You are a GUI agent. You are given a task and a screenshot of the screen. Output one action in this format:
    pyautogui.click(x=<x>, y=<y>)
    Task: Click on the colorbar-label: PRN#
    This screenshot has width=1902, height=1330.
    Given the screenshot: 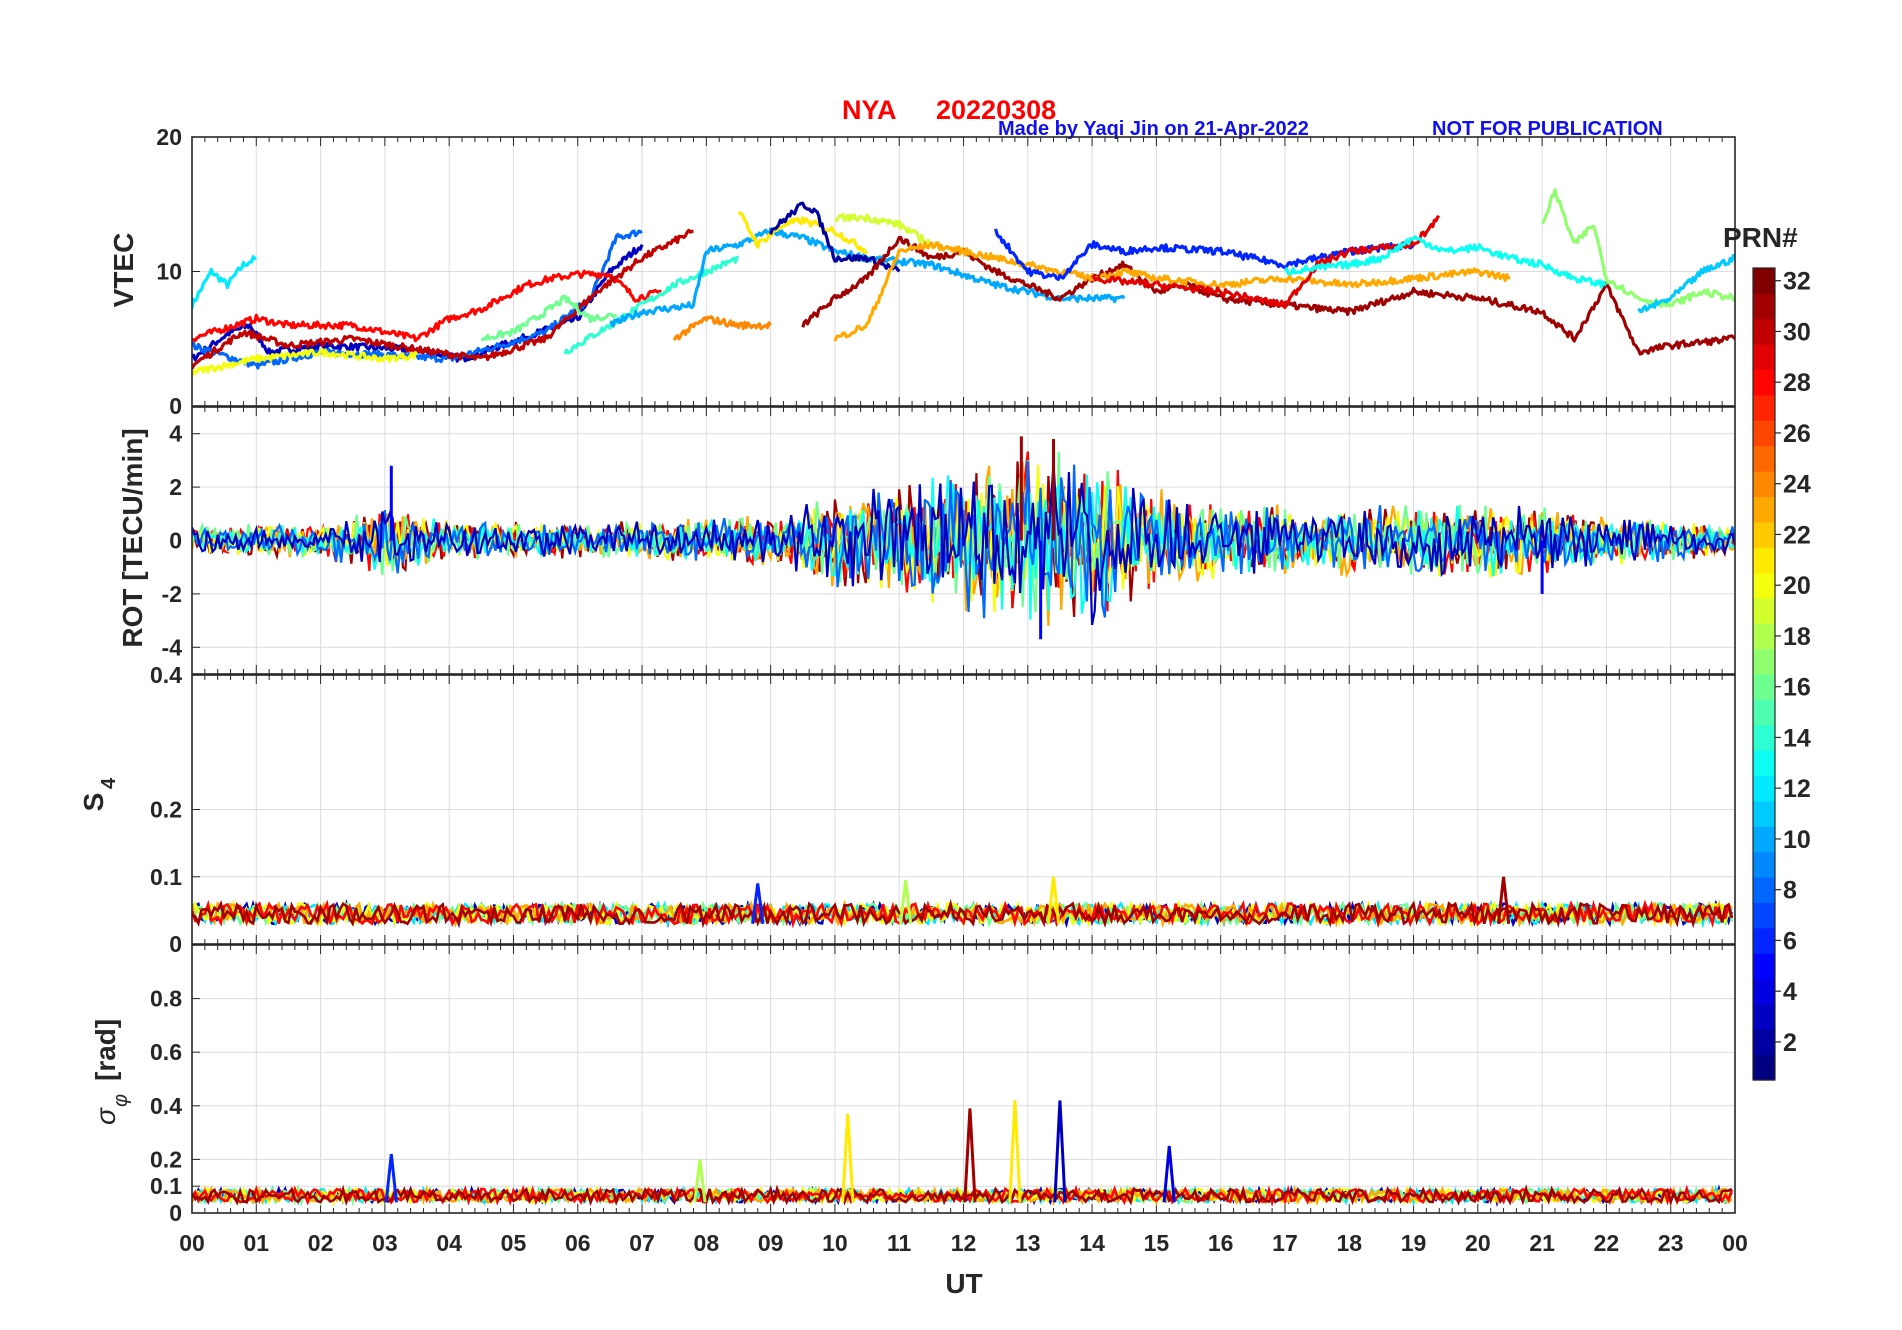 What is the action you would take?
    pyautogui.click(x=1760, y=237)
    